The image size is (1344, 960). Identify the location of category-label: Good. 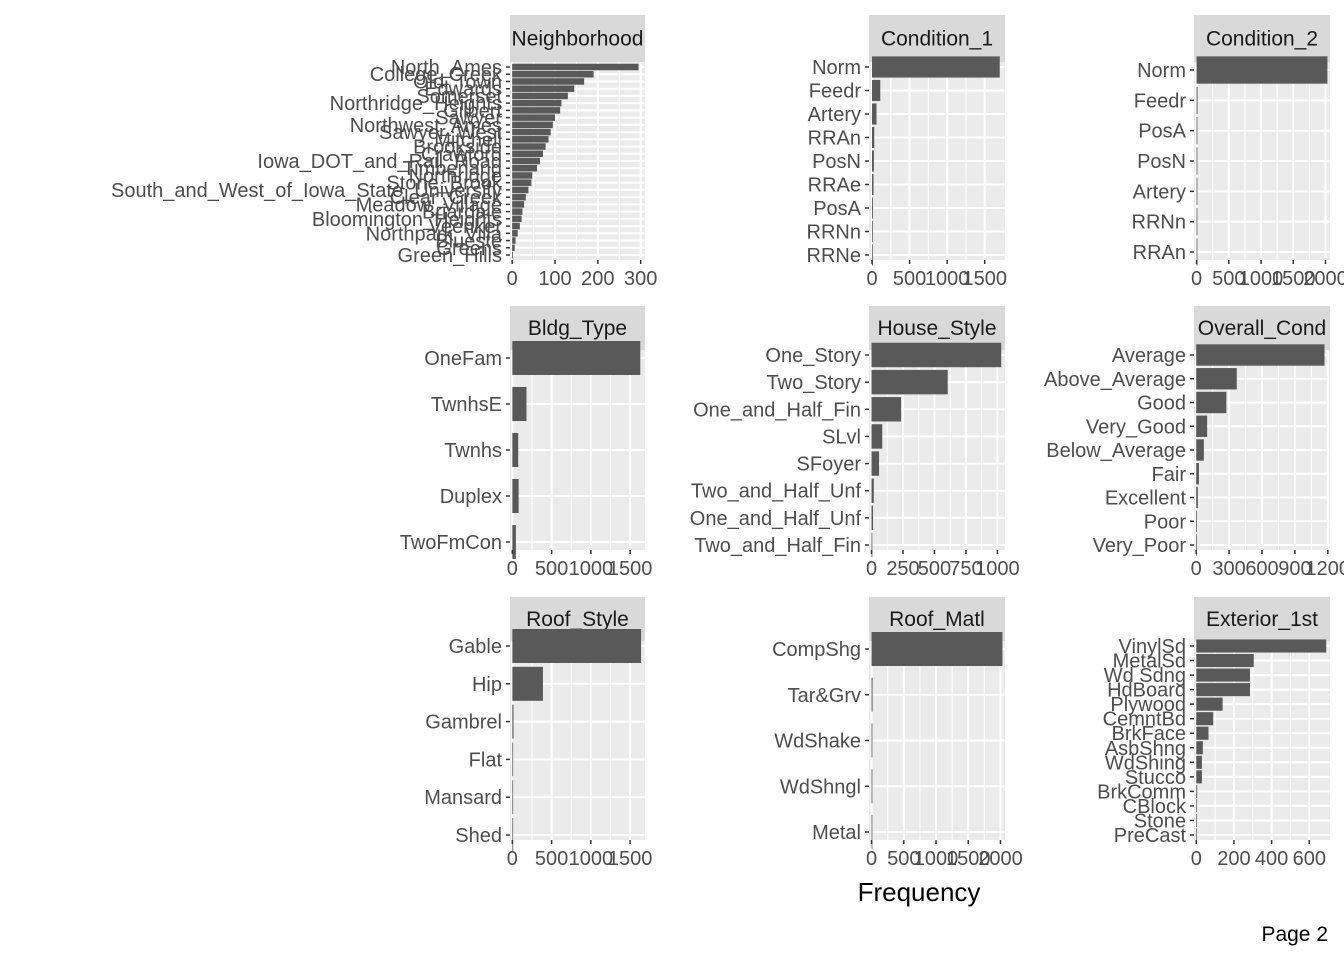
(1161, 404).